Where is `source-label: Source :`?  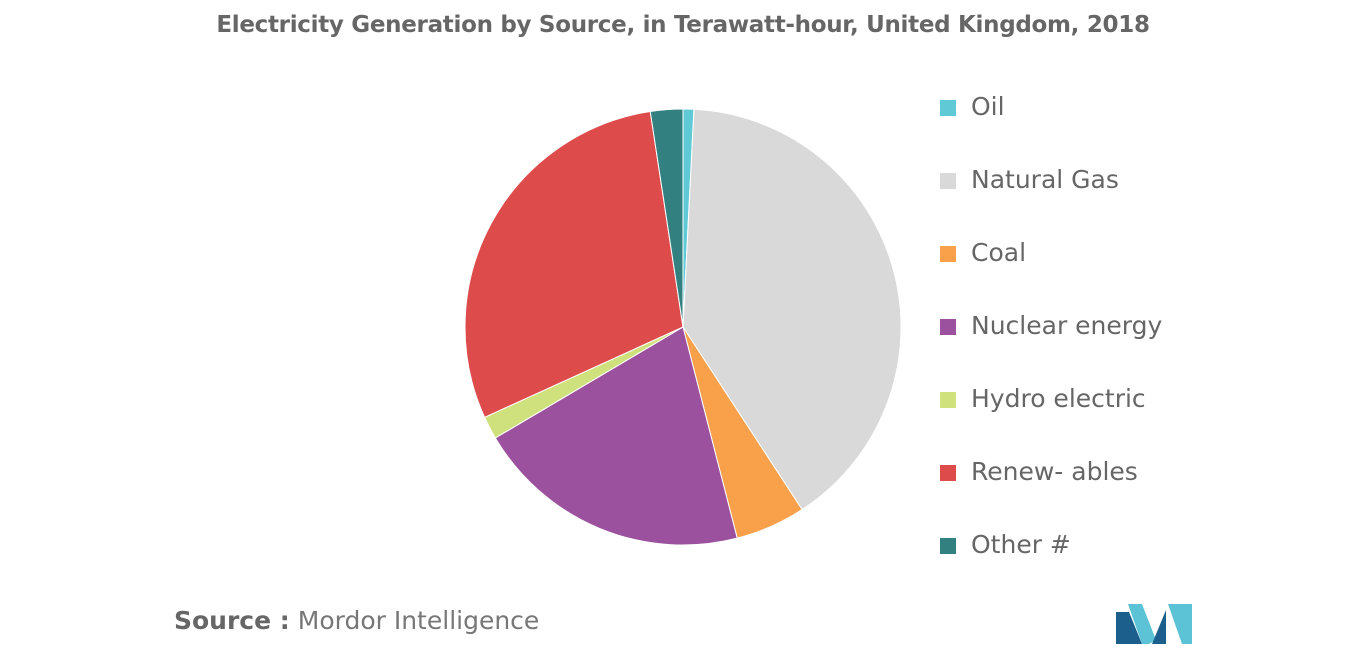 source-label: Source : is located at coordinates (232, 620).